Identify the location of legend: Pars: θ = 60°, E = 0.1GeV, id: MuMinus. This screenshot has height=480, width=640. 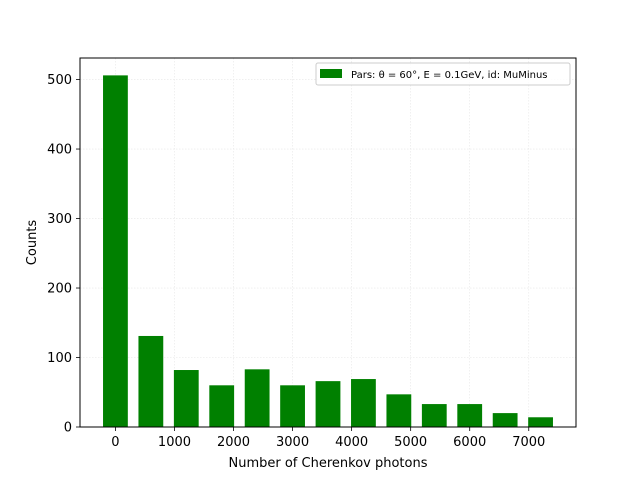
(443, 74).